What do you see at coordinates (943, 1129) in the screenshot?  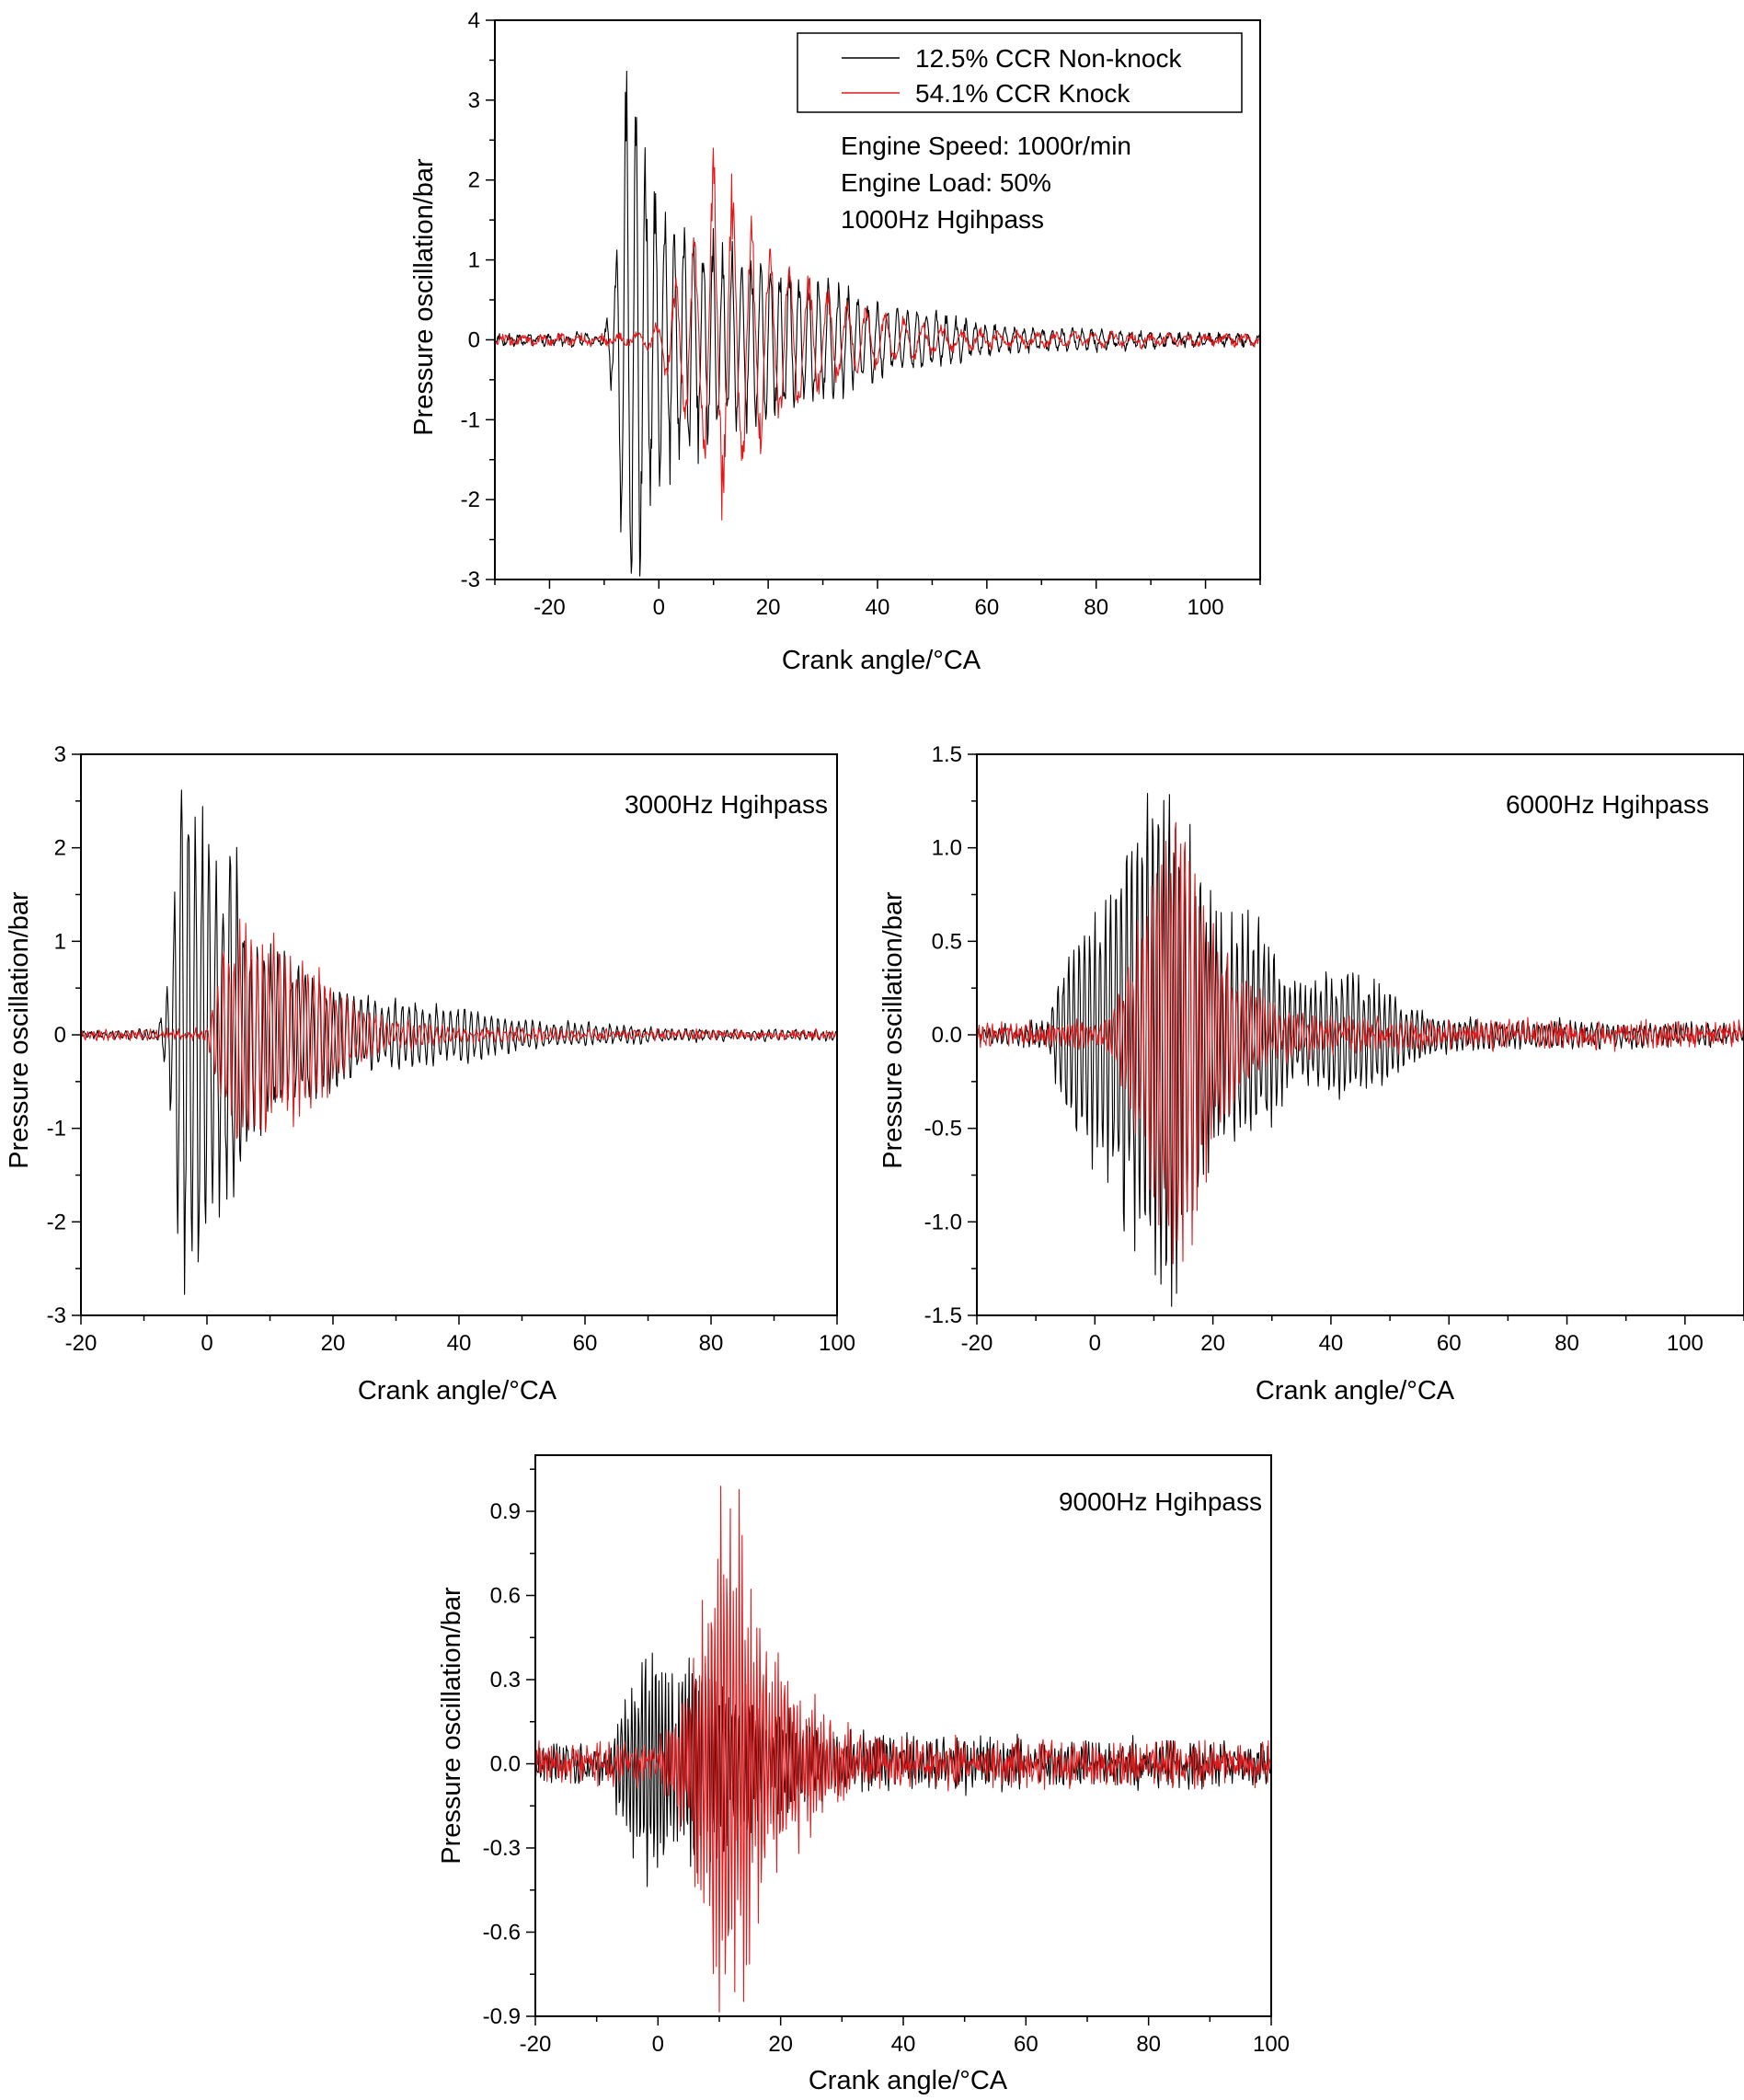 I see `y-tick-label: -0.5` at bounding box center [943, 1129].